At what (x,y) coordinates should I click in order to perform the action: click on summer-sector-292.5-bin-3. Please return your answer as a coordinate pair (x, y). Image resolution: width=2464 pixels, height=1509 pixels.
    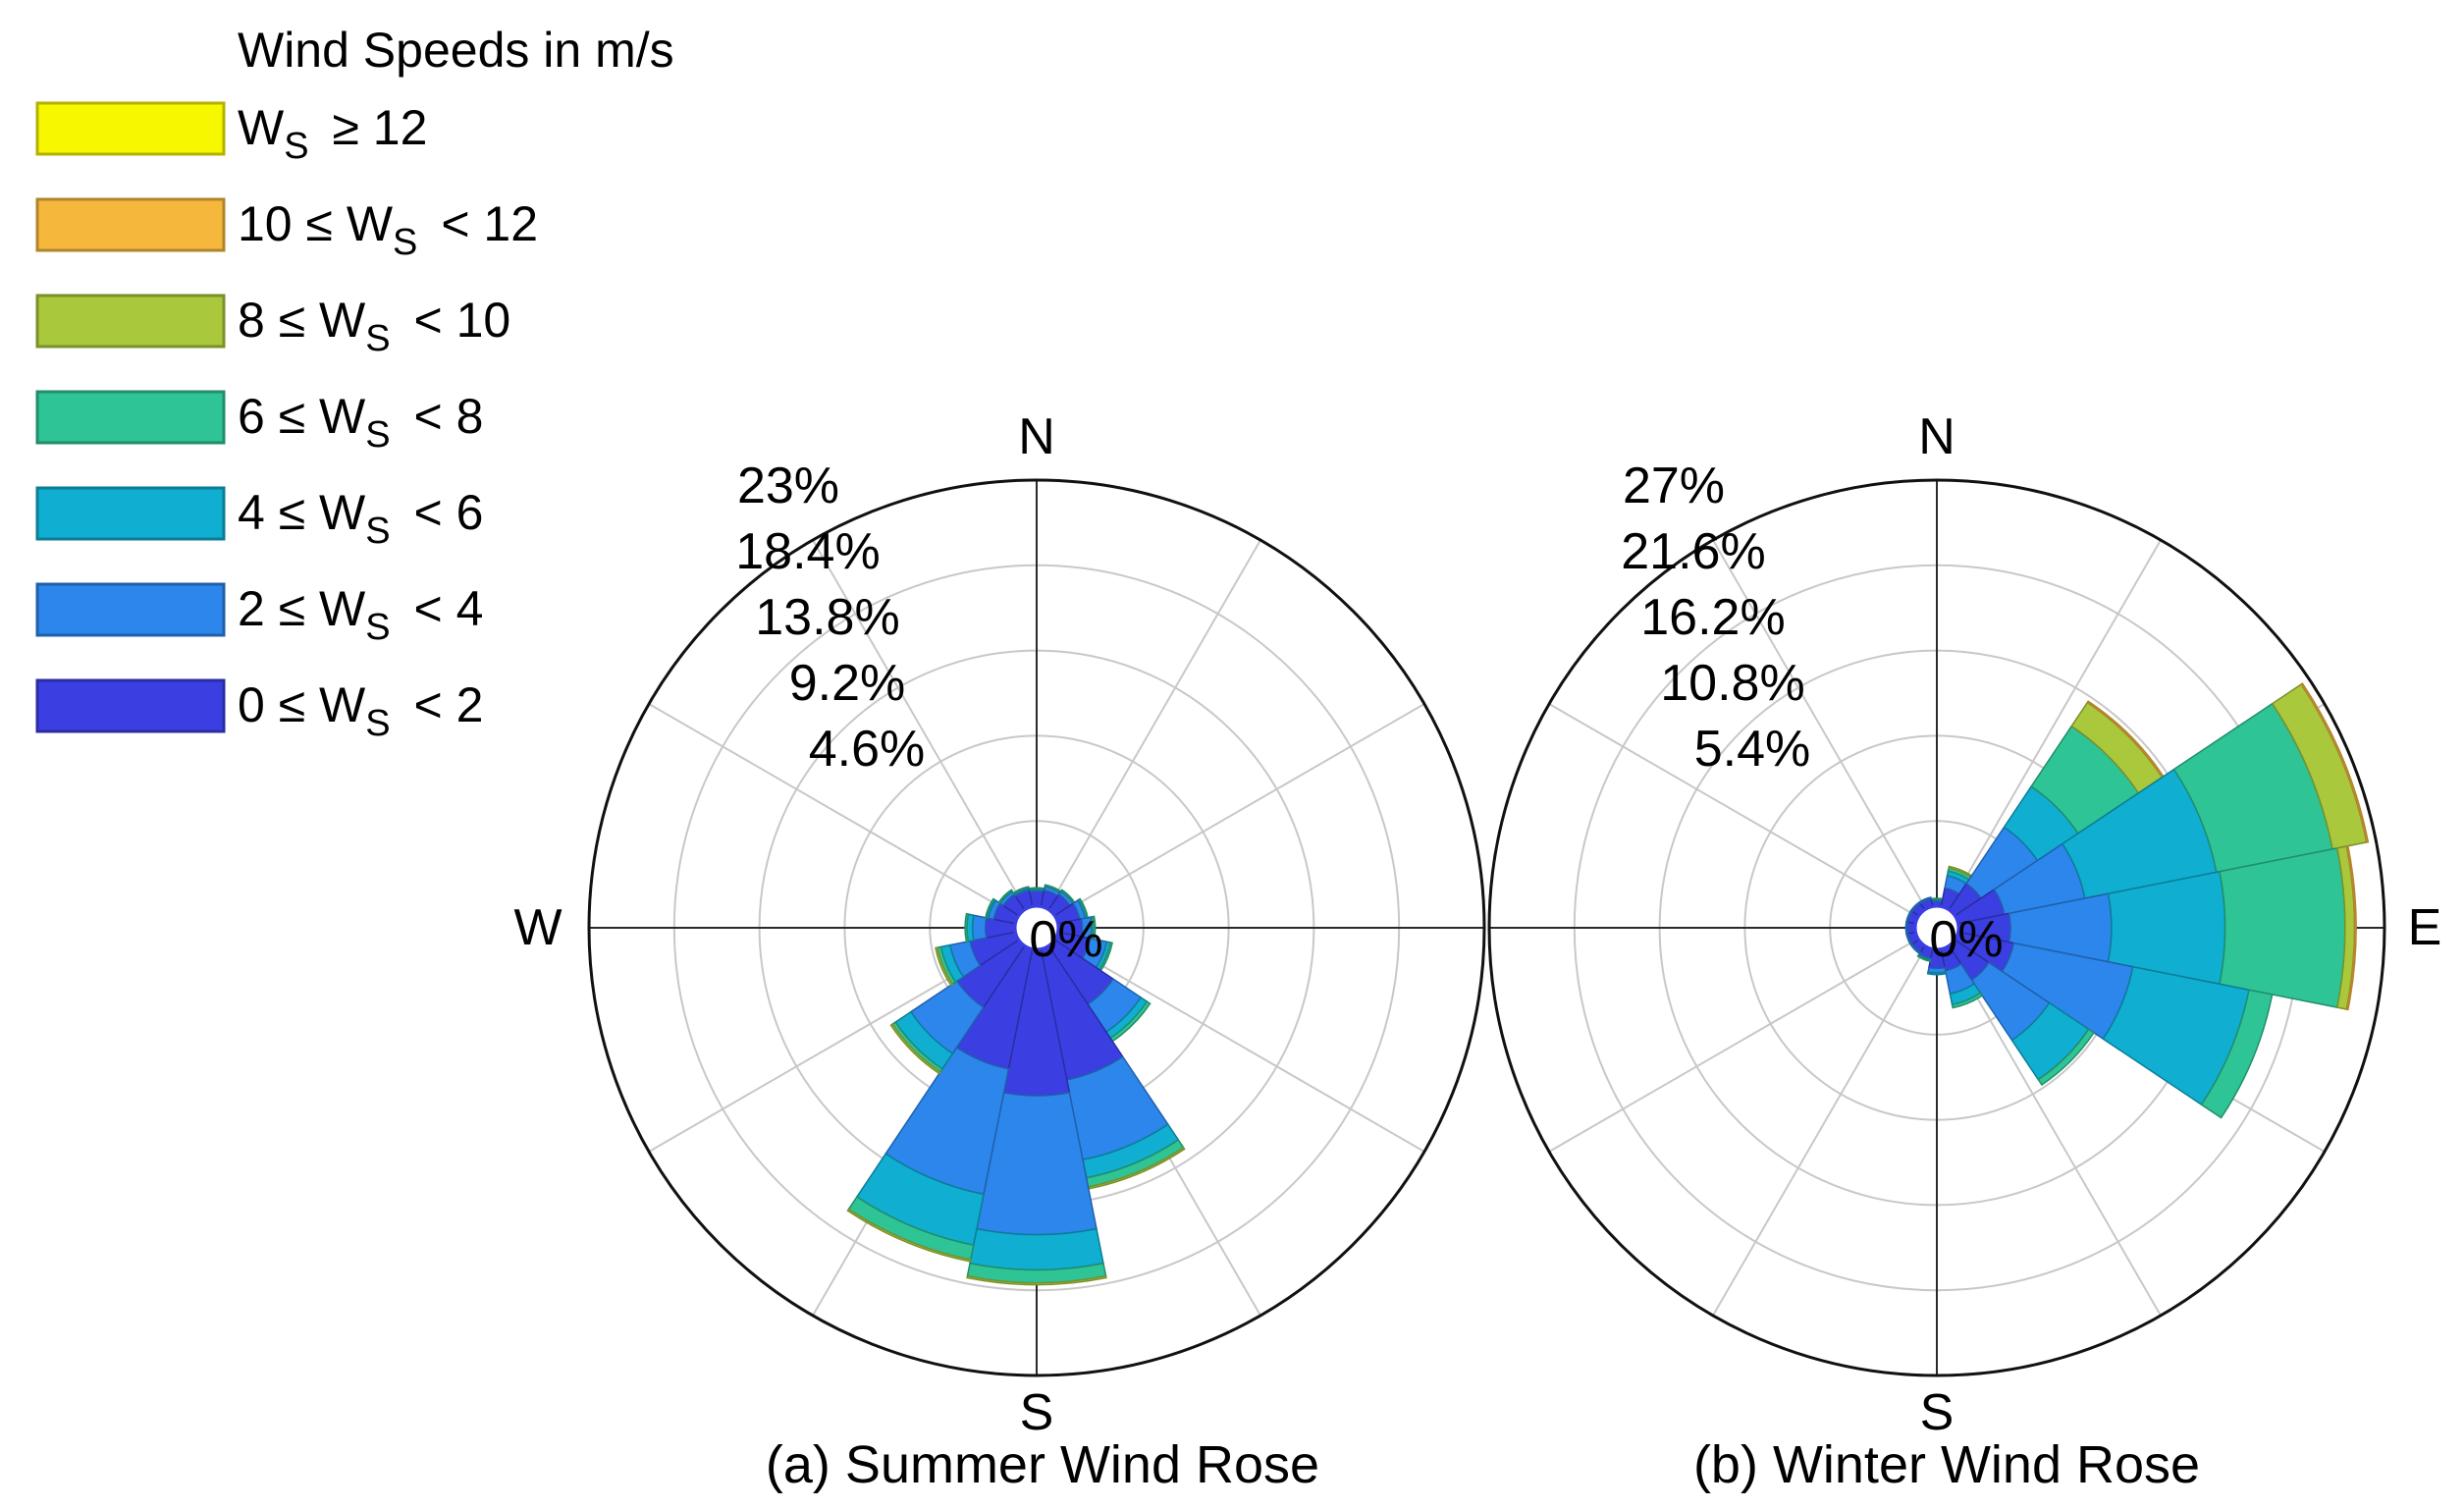
    Looking at the image, I should click on (990, 908).